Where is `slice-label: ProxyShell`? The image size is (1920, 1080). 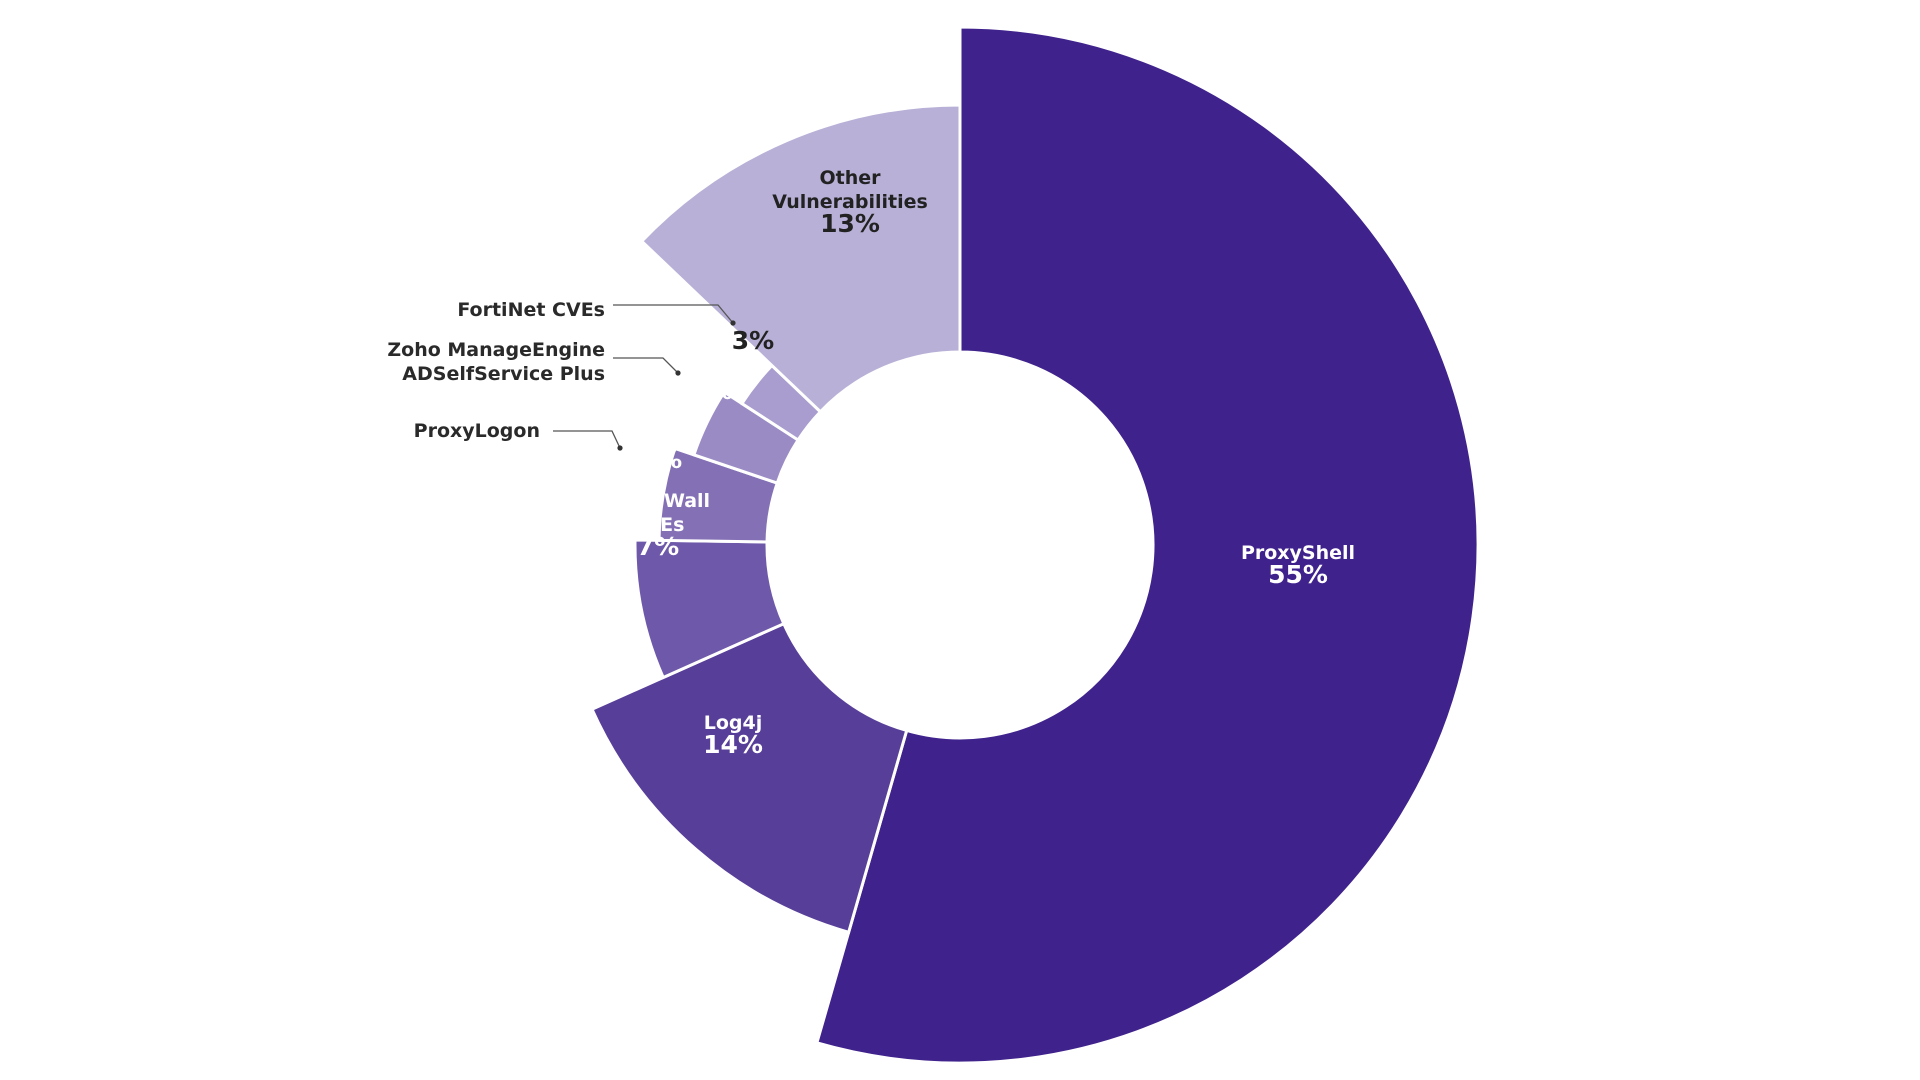
slice-label: ProxyShell is located at coordinates (1298, 553).